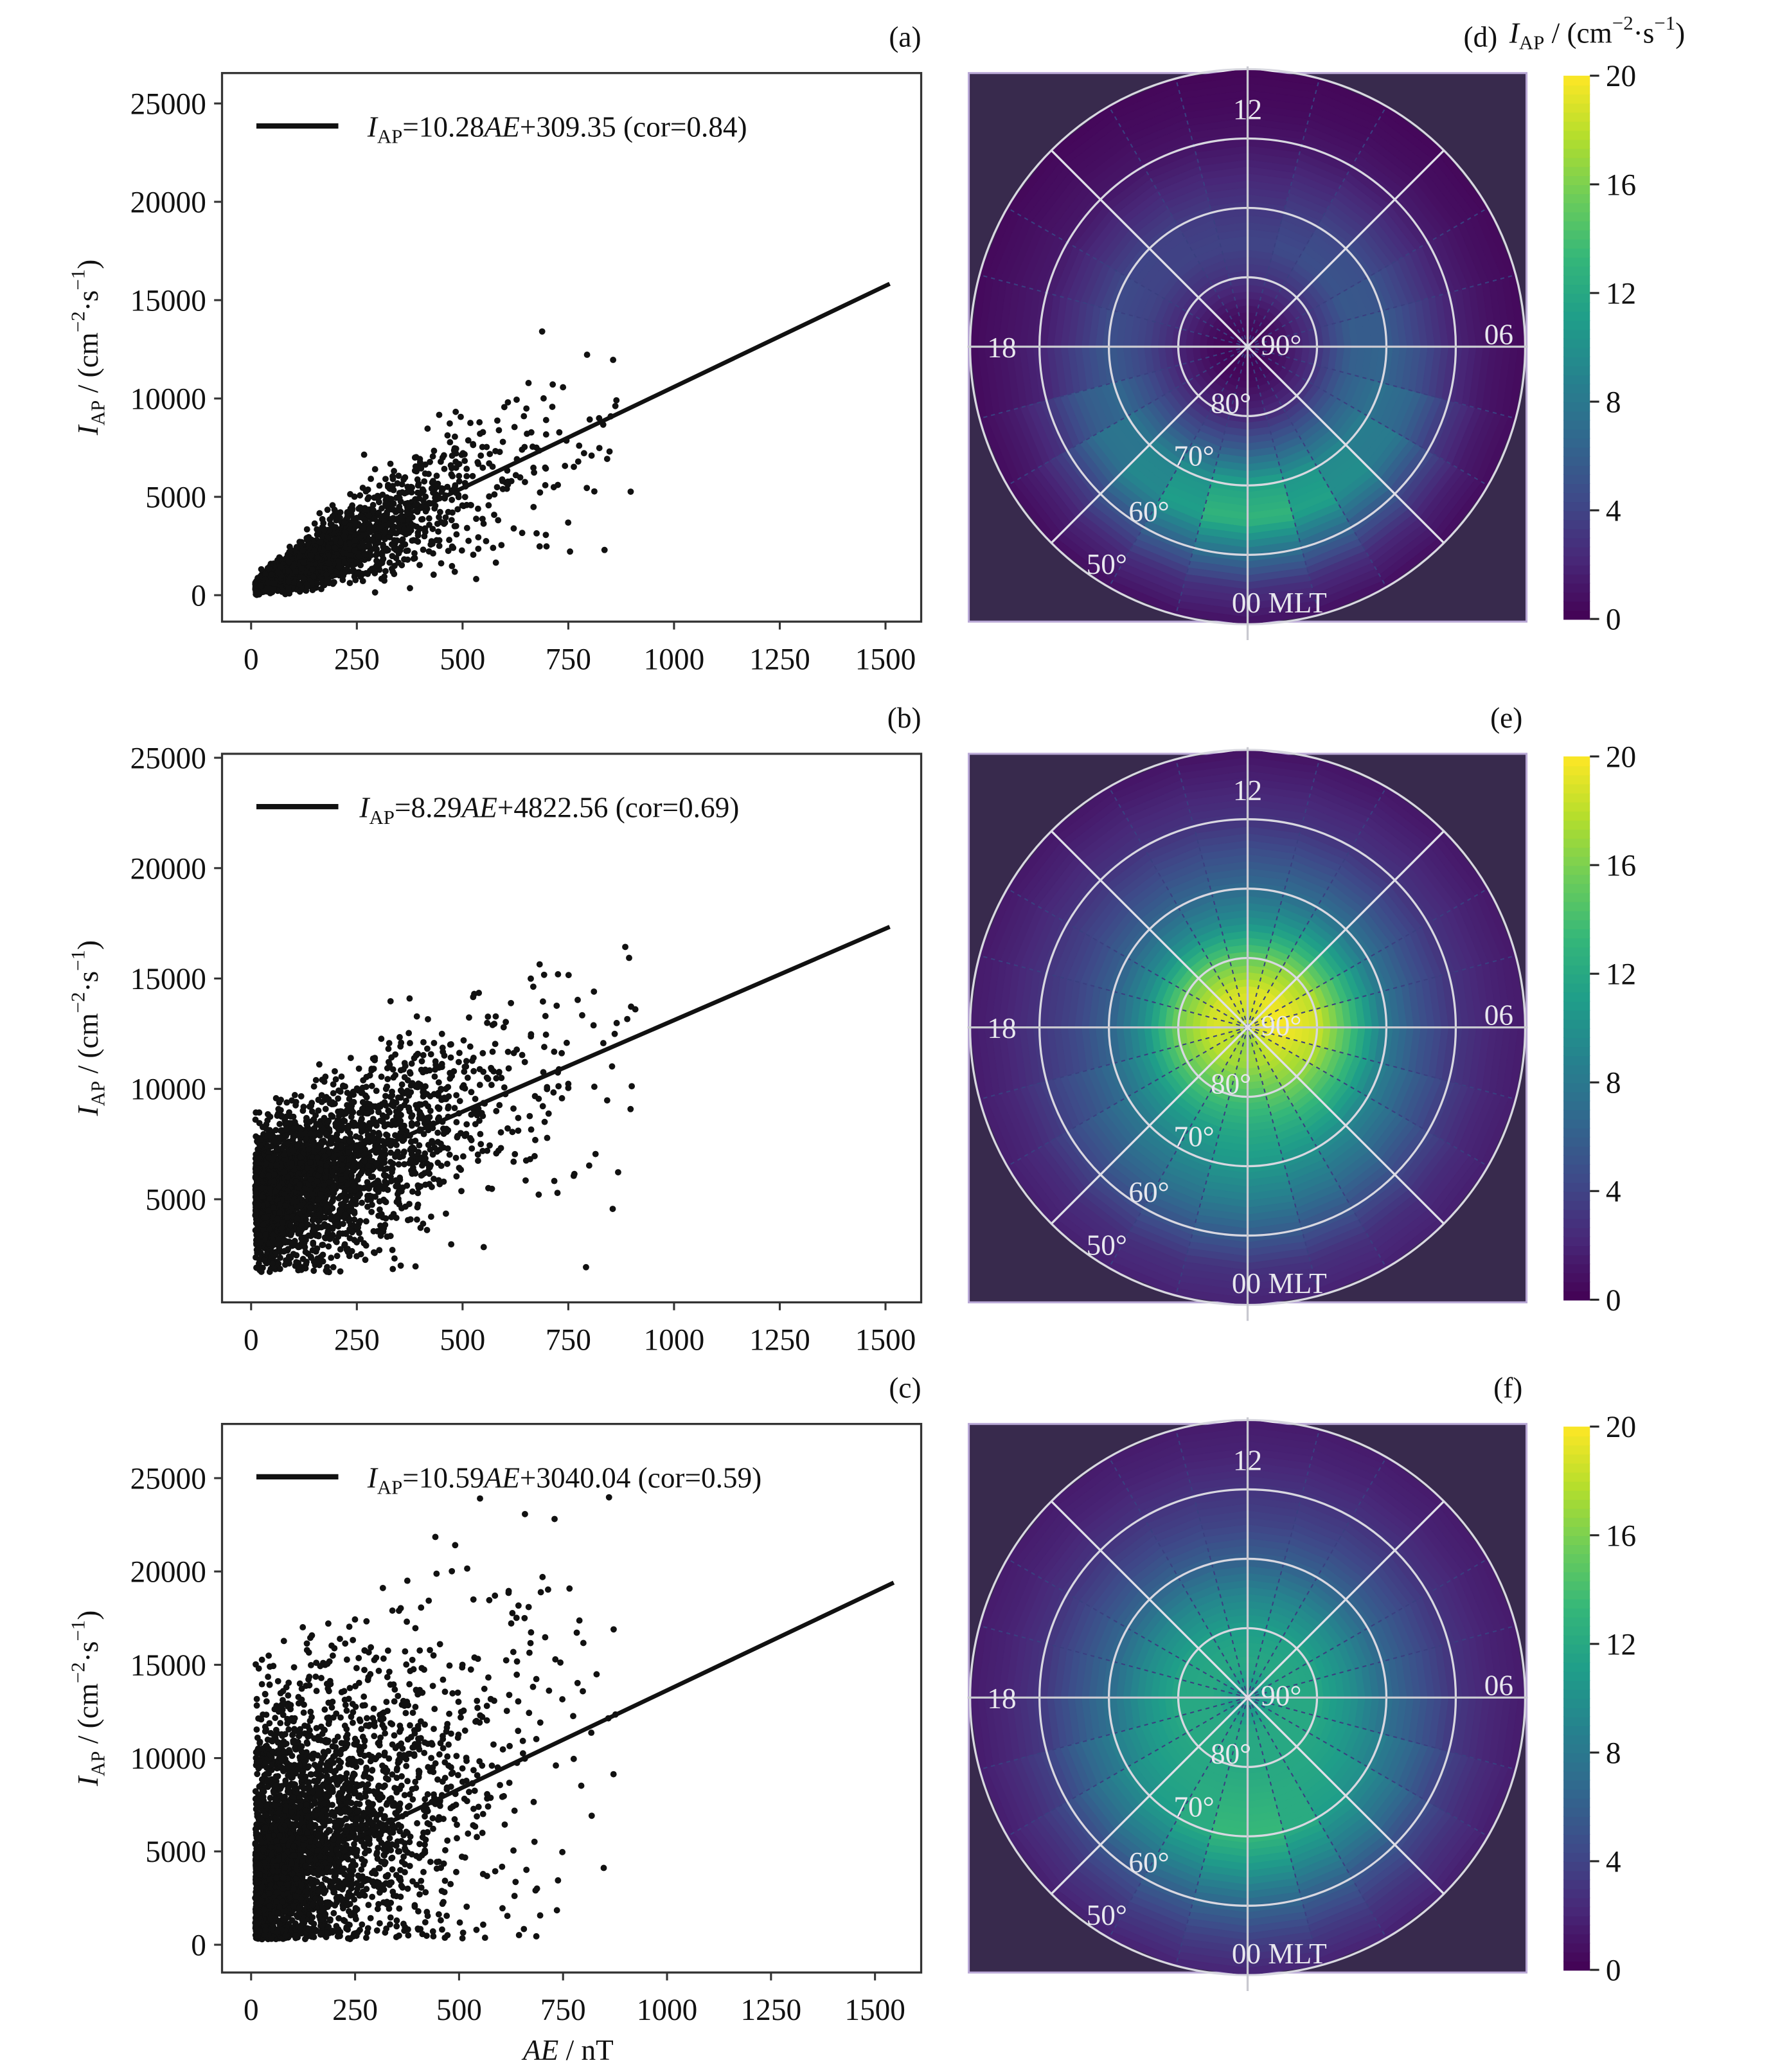 The image size is (1771, 2072). What do you see at coordinates (88, 264) in the screenshot?
I see `text-part: )` at bounding box center [88, 264].